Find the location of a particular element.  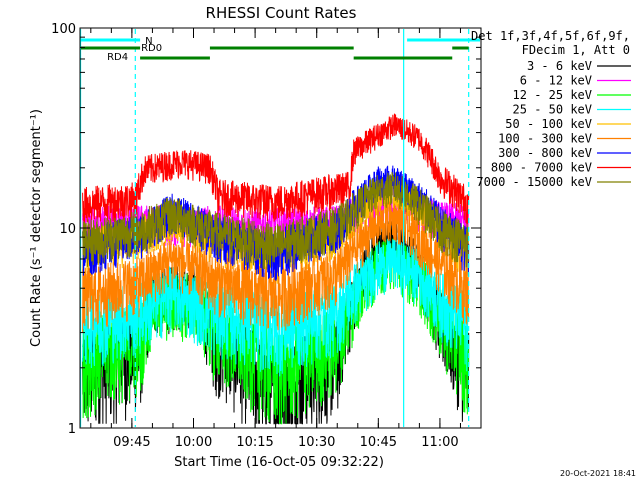

x-tick-label: 10:00 is located at coordinates (193, 442).